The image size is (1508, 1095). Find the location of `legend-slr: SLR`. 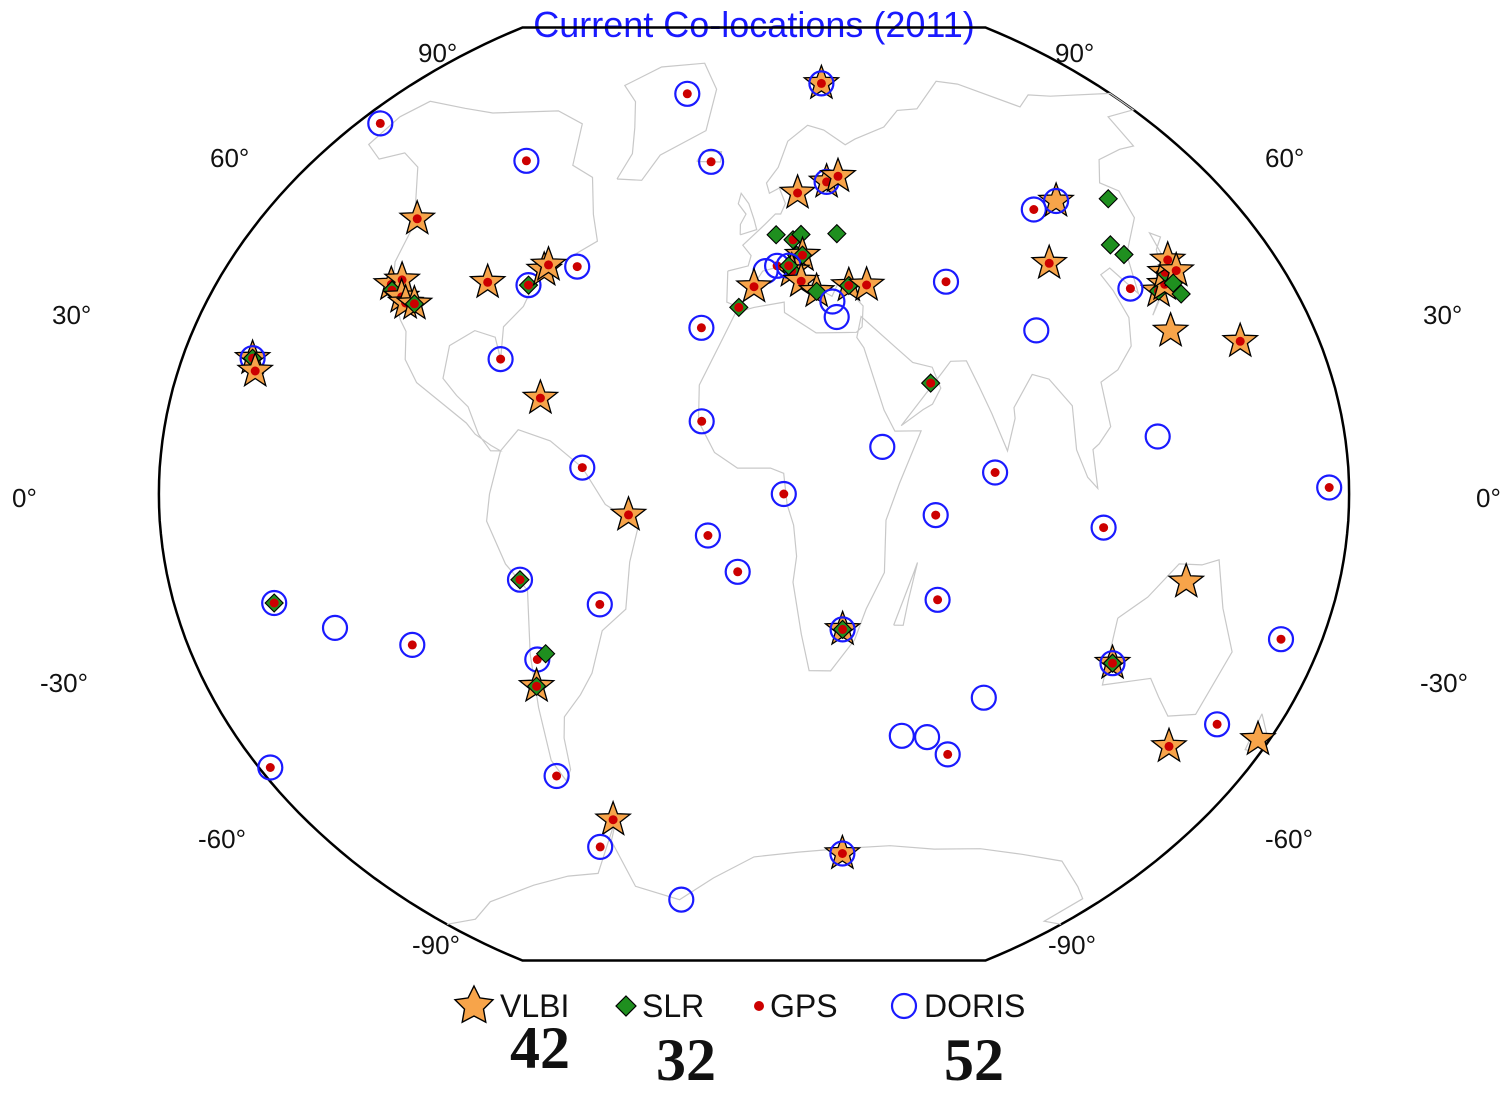

legend-slr: SLR is located at coordinates (659, 1006).